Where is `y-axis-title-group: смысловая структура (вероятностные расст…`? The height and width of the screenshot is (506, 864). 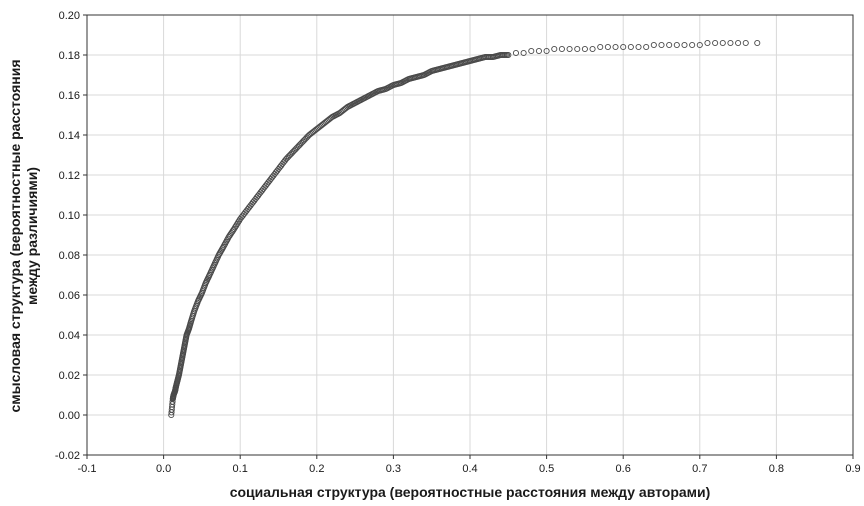
y-axis-title-group: смысловая структура (вероятностные расст… is located at coordinates (23, 236).